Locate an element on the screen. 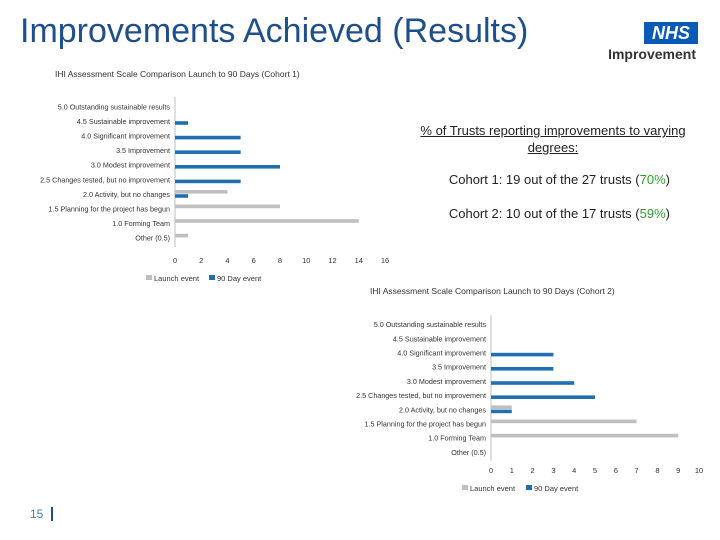 This screenshot has height=540, width=720. cohort2-x-tick-label: 8 is located at coordinates (657, 470).